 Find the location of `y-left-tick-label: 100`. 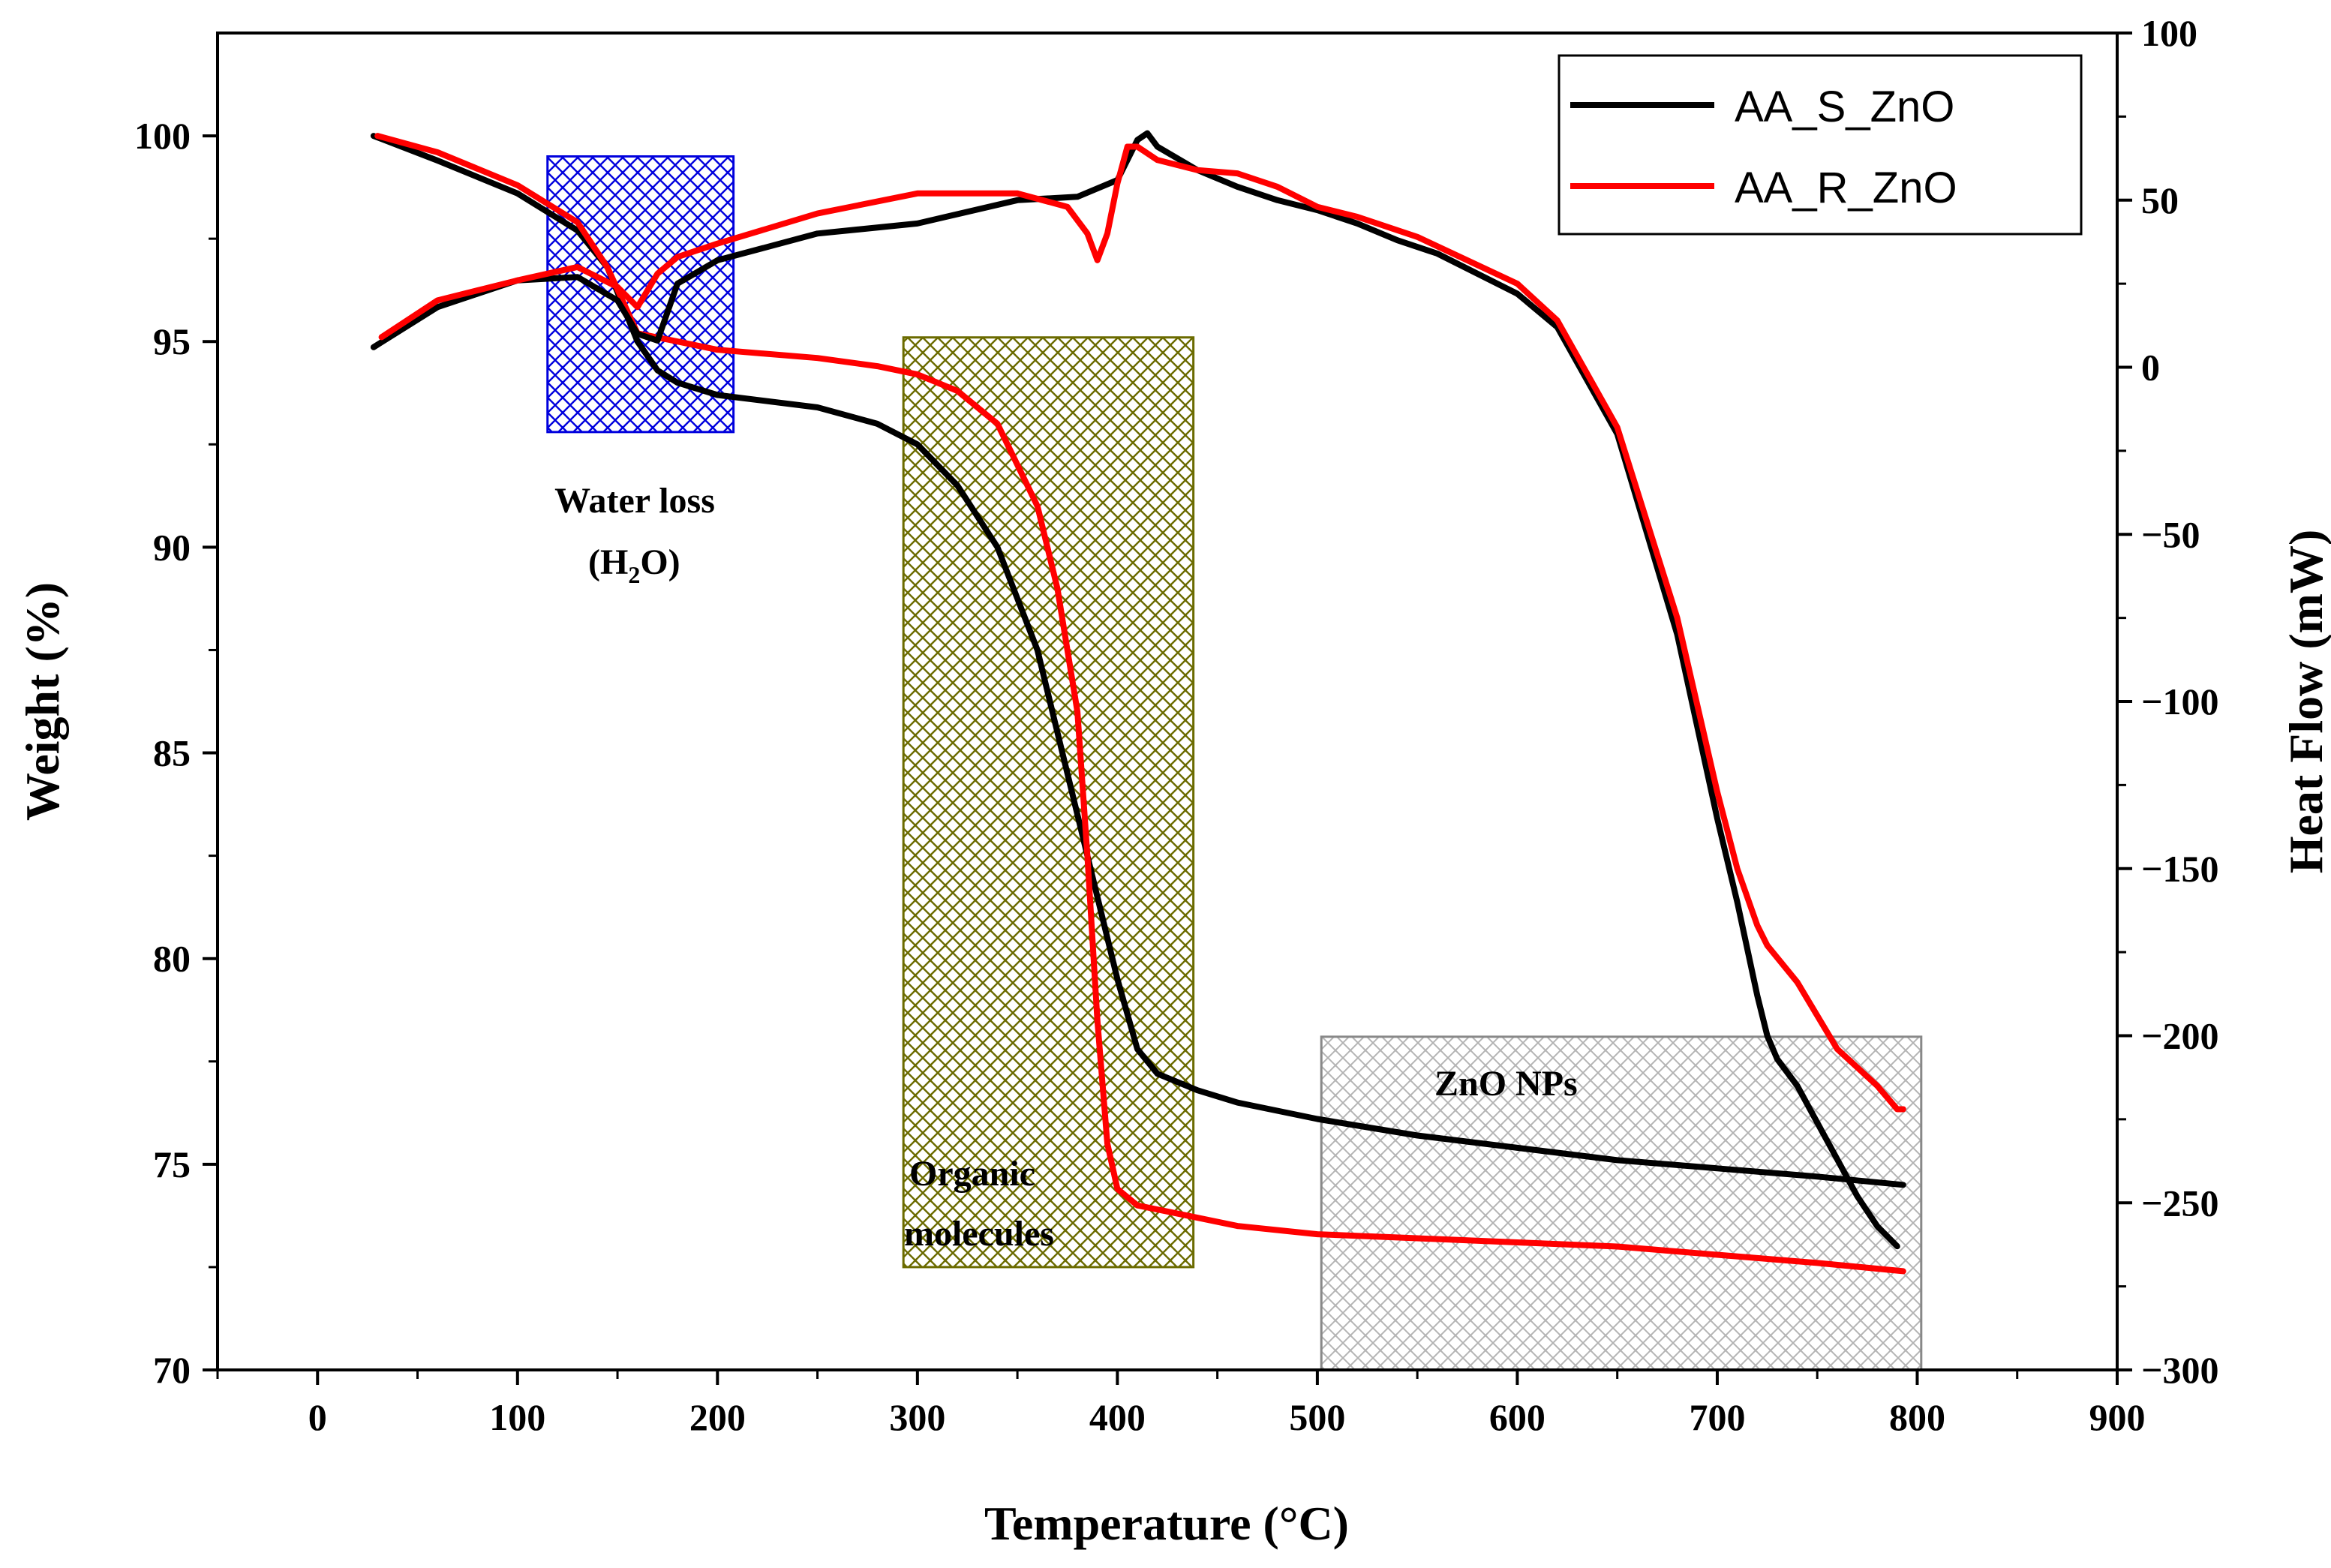

y-left-tick-label: 100 is located at coordinates (162, 136).